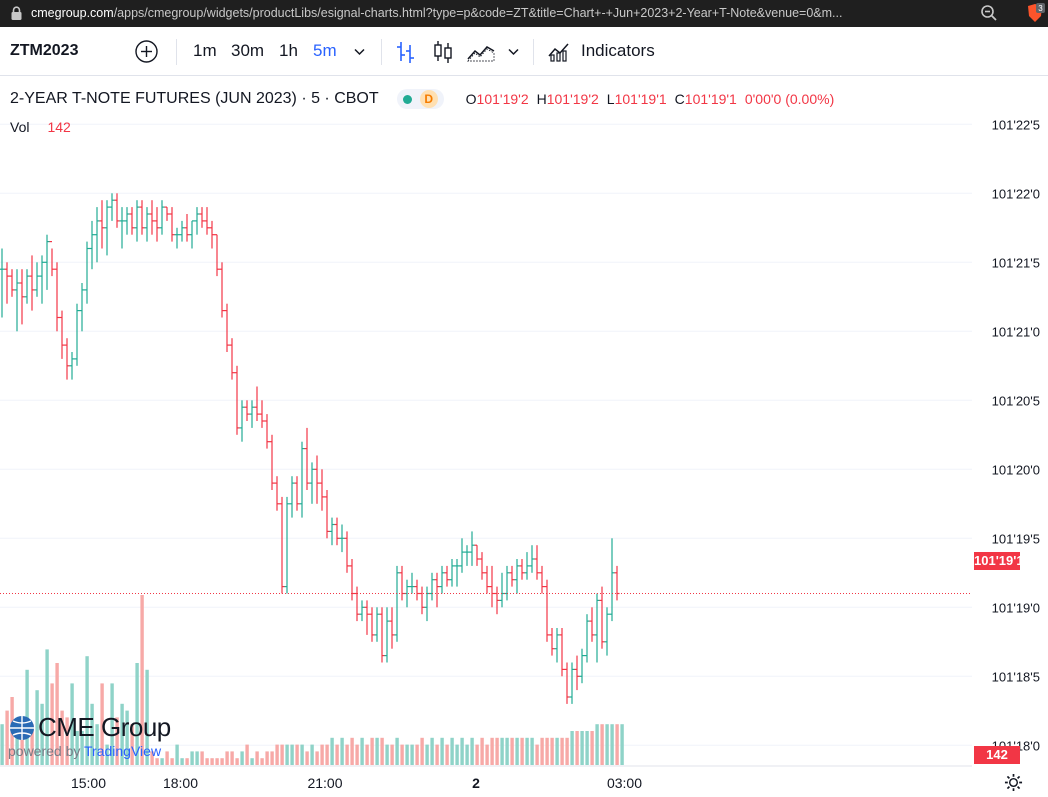  I want to click on market-status: D, so click(420, 99).